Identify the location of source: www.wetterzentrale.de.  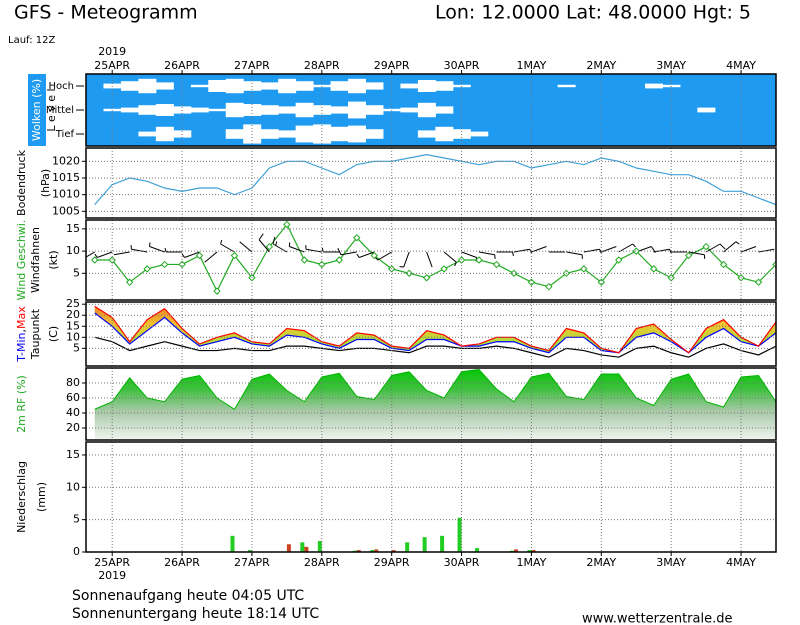
(657, 618).